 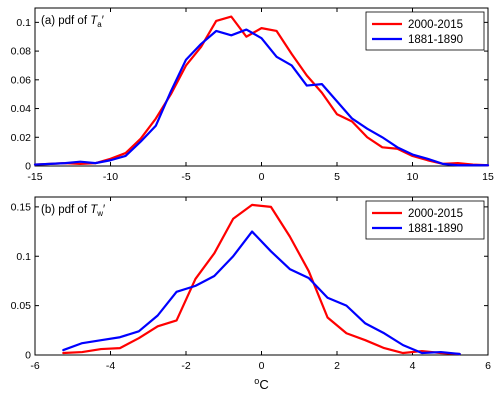 I want to click on y-tick-label: 0.15, so click(x=21, y=207).